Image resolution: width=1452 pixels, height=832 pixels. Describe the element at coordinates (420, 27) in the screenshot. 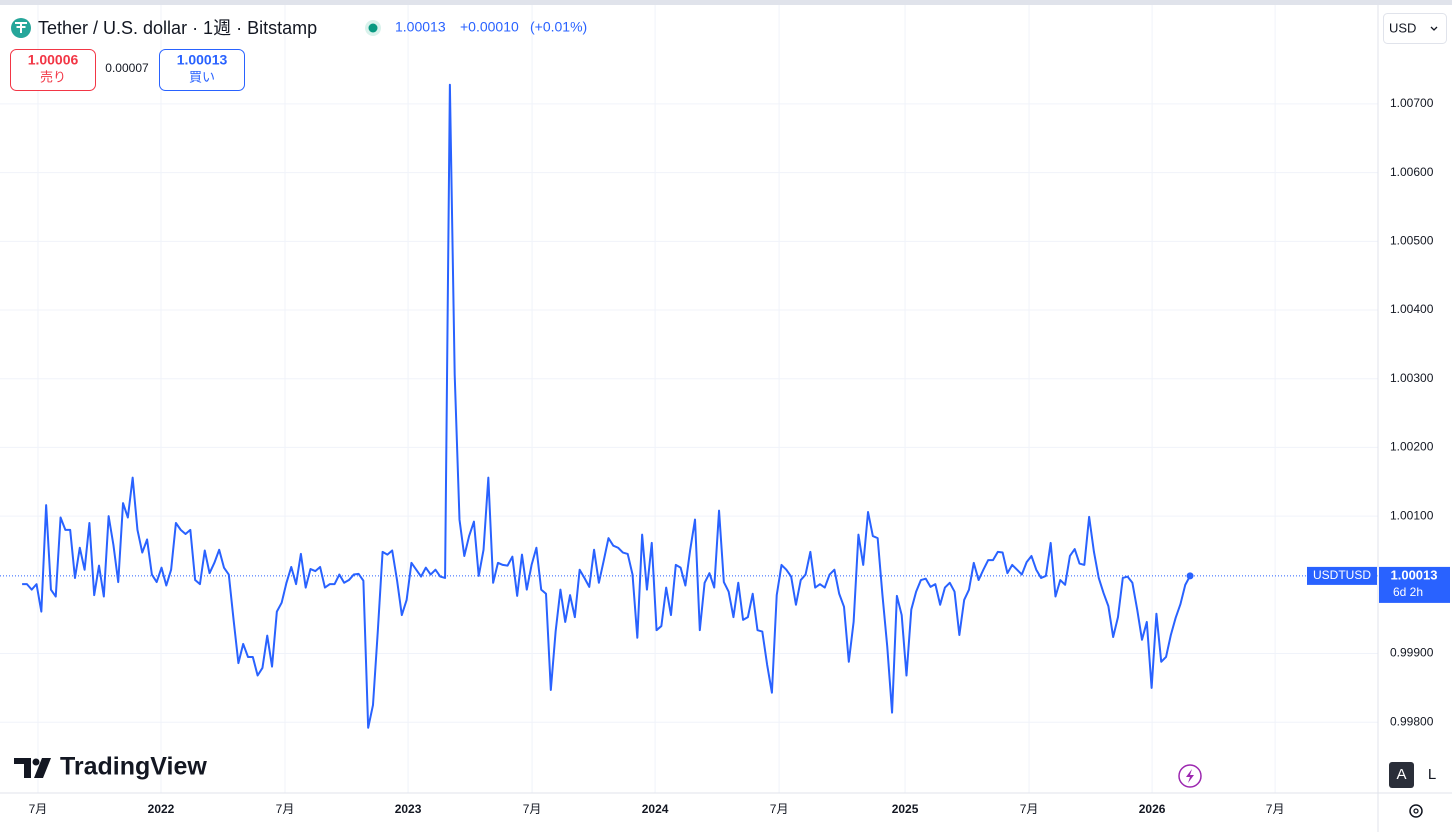

I see `header-price: 1.00013` at that location.